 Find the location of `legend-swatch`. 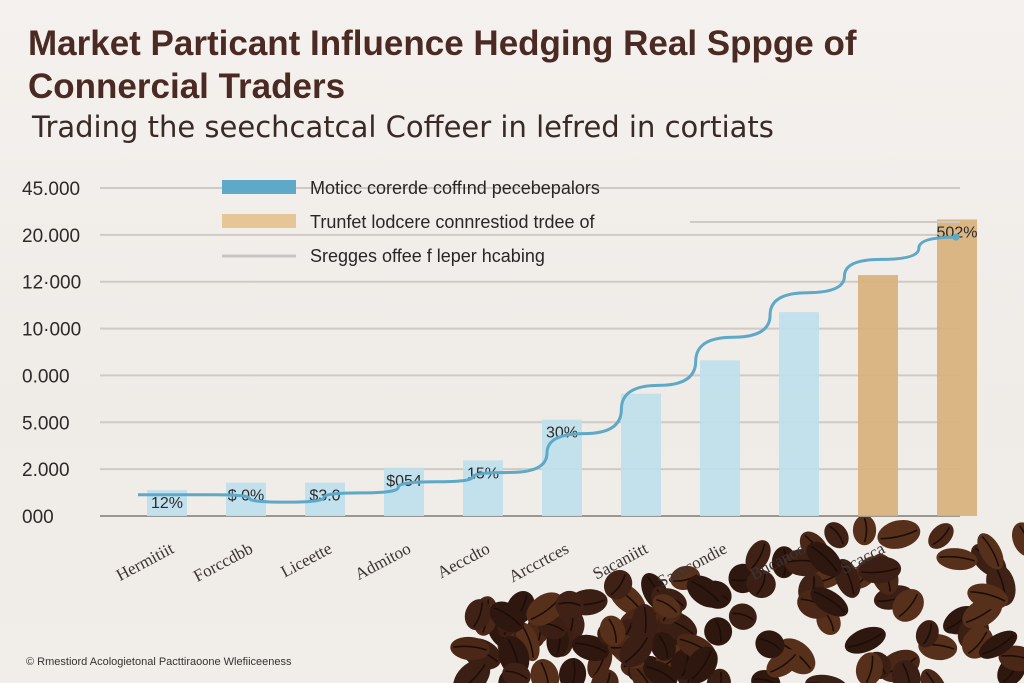

legend-swatch is located at coordinates (259, 187).